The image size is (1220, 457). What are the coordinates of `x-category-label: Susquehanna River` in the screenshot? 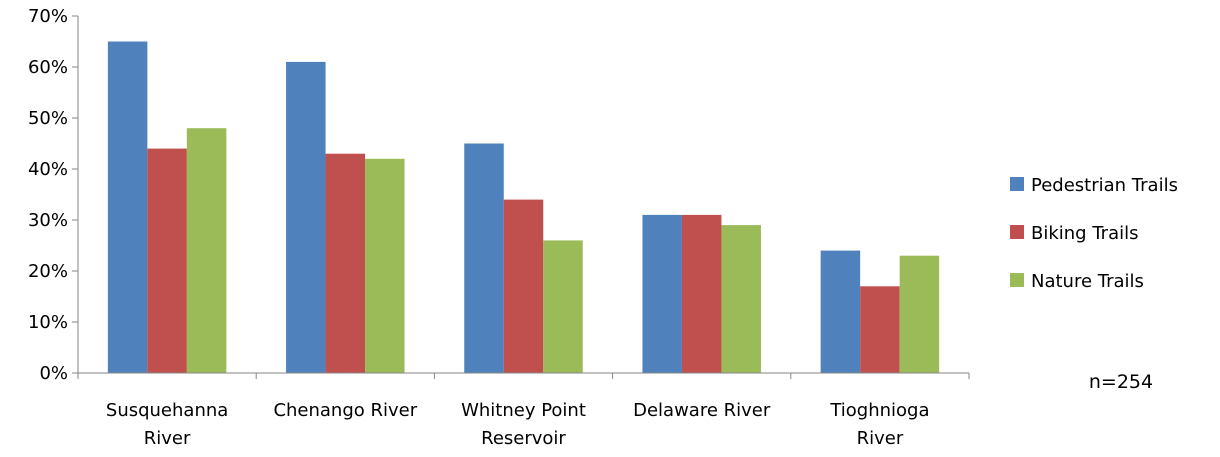 It's located at (167, 424).